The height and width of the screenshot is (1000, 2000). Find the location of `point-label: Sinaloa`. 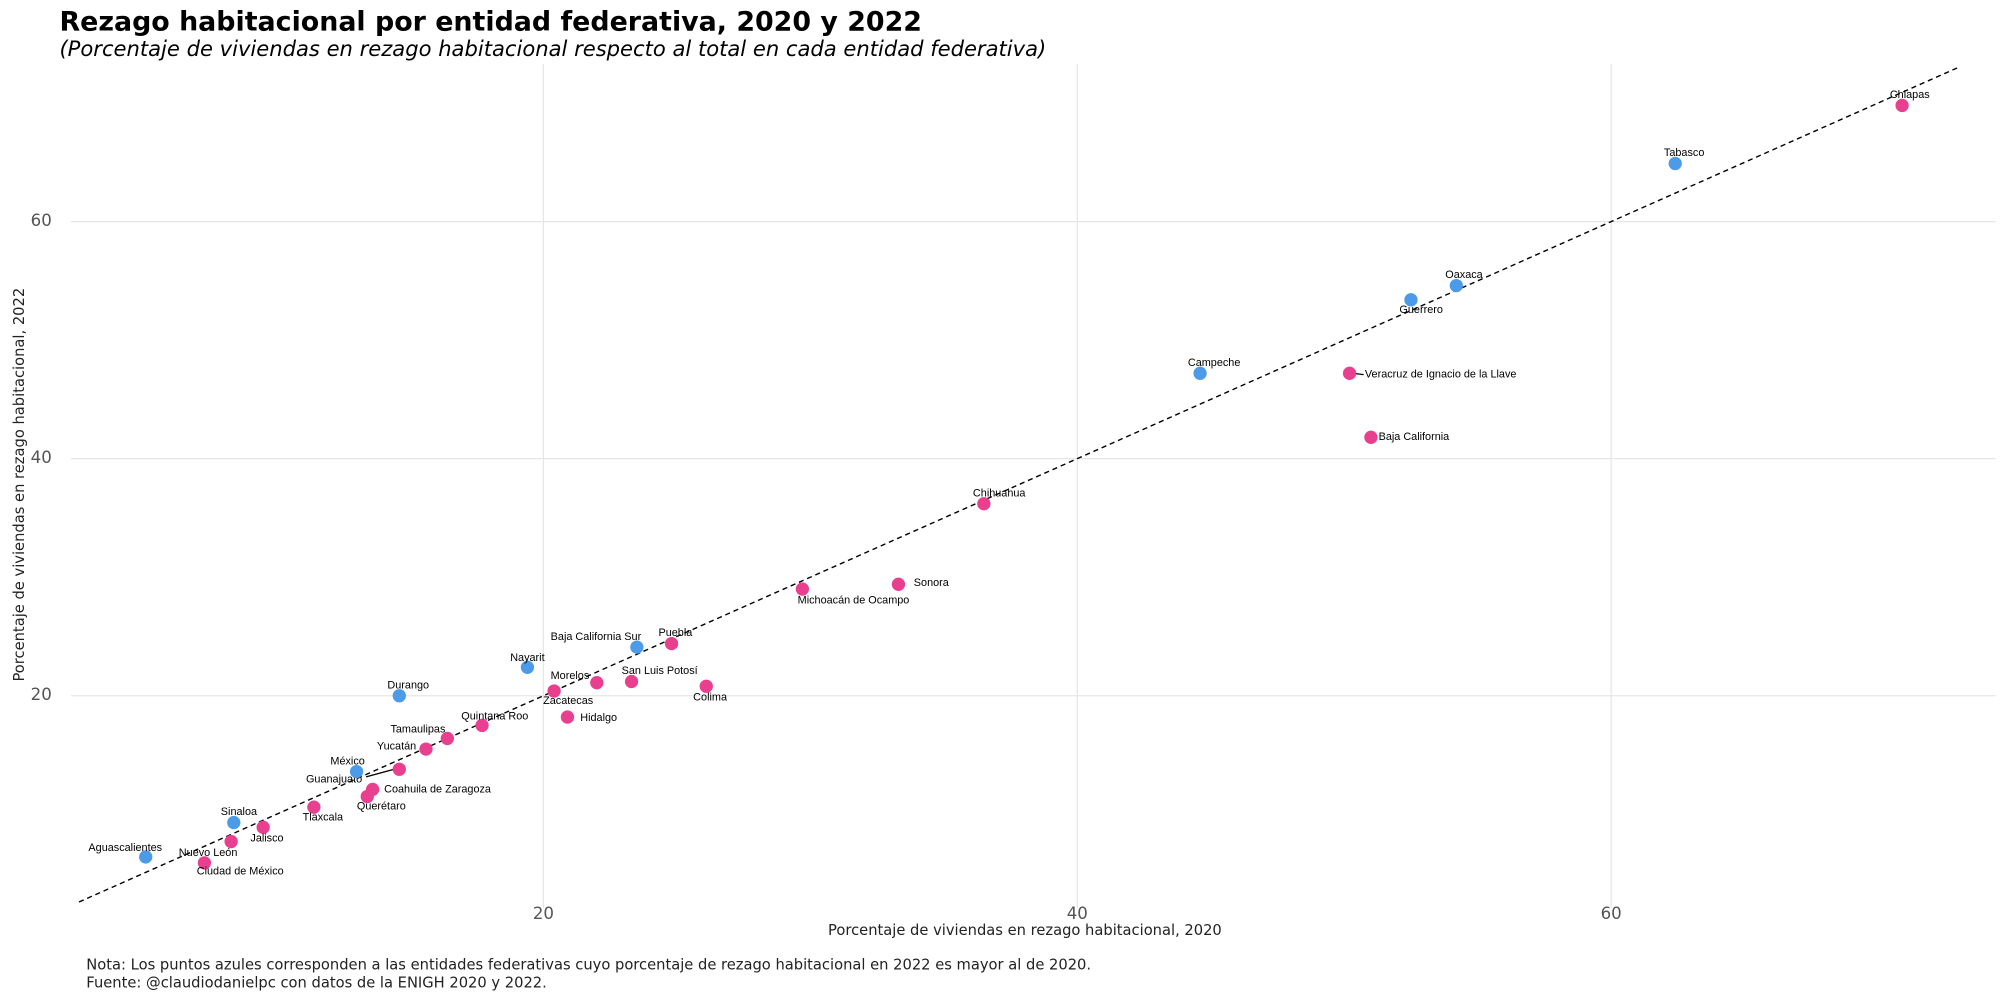

point-label: Sinaloa is located at coordinates (239, 812).